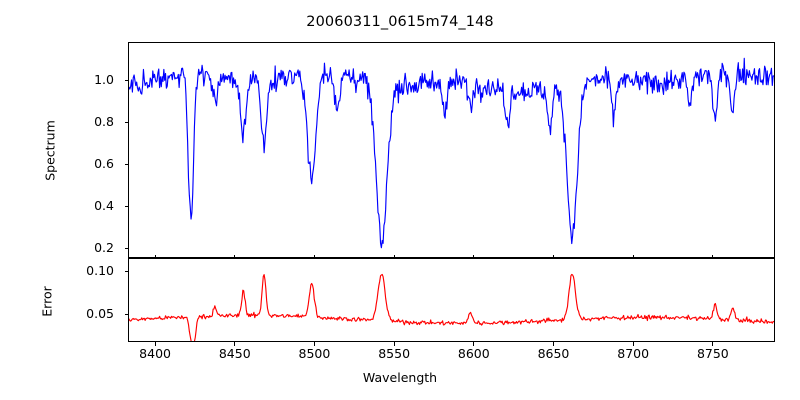 Image resolution: width=800 pixels, height=400 pixels. What do you see at coordinates (400, 22) in the screenshot?
I see `figure-title: 20060311_0615m74_148` at bounding box center [400, 22].